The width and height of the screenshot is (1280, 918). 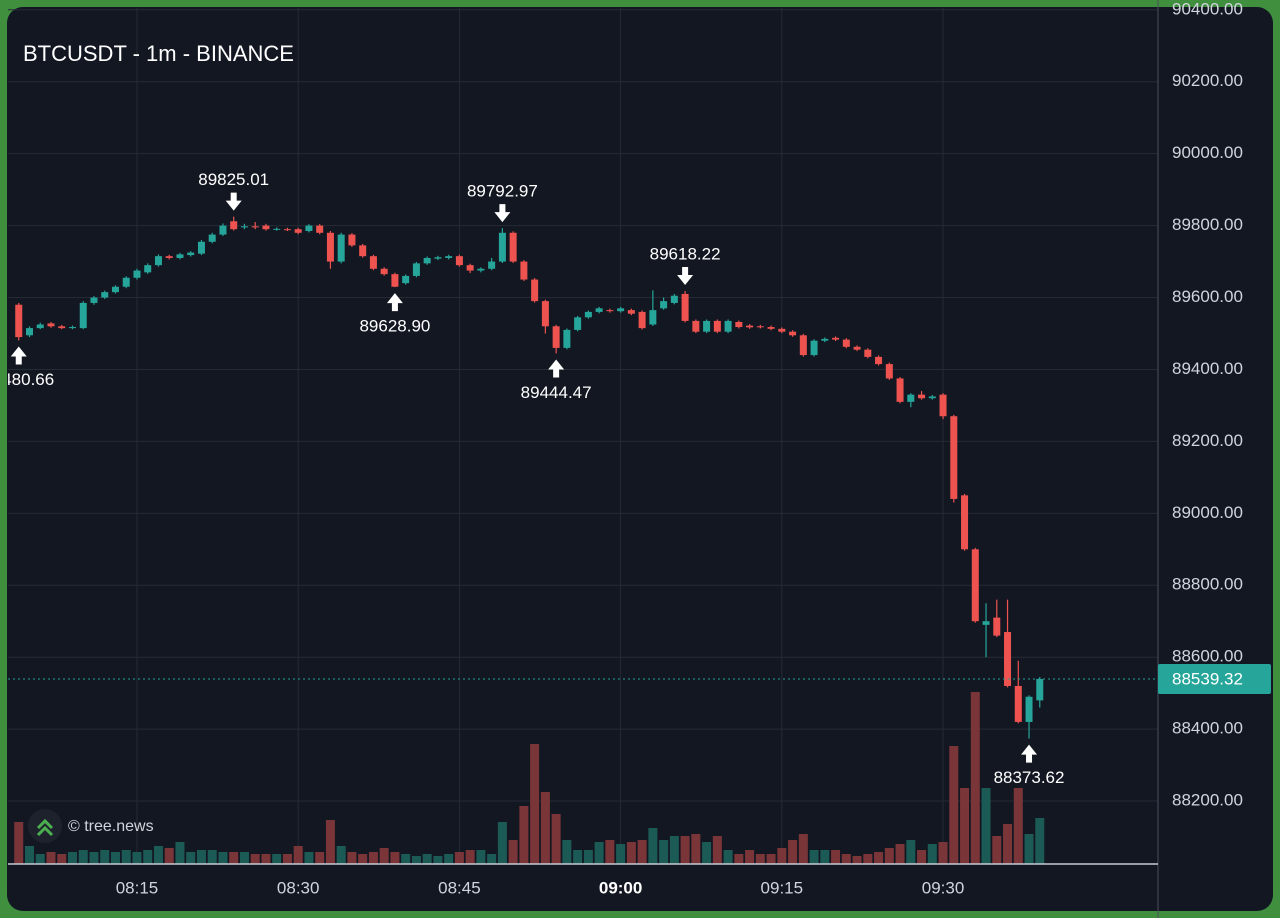 I want to click on y-tick-label: 89200.00, so click(x=1207, y=440).